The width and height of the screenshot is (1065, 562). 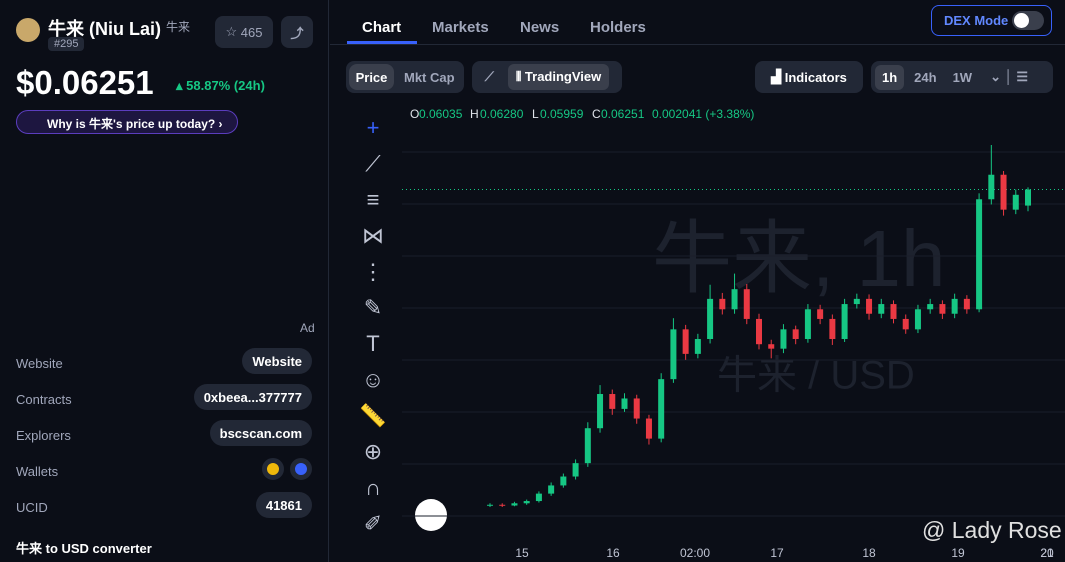 What do you see at coordinates (85, 82) in the screenshot?
I see `price: $0.06251` at bounding box center [85, 82].